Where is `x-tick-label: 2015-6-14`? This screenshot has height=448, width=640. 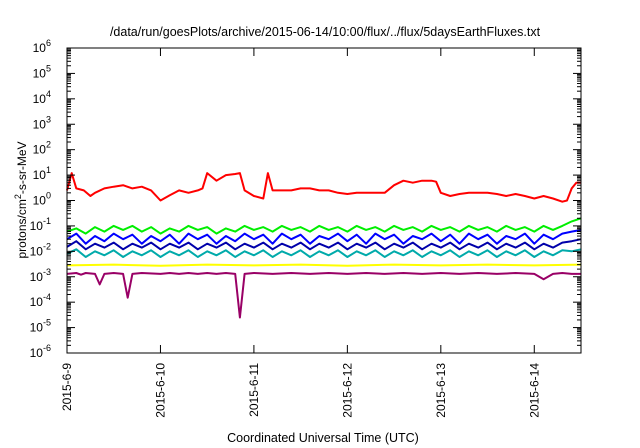
x-tick-label: 2015-6-14 is located at coordinates (534, 390).